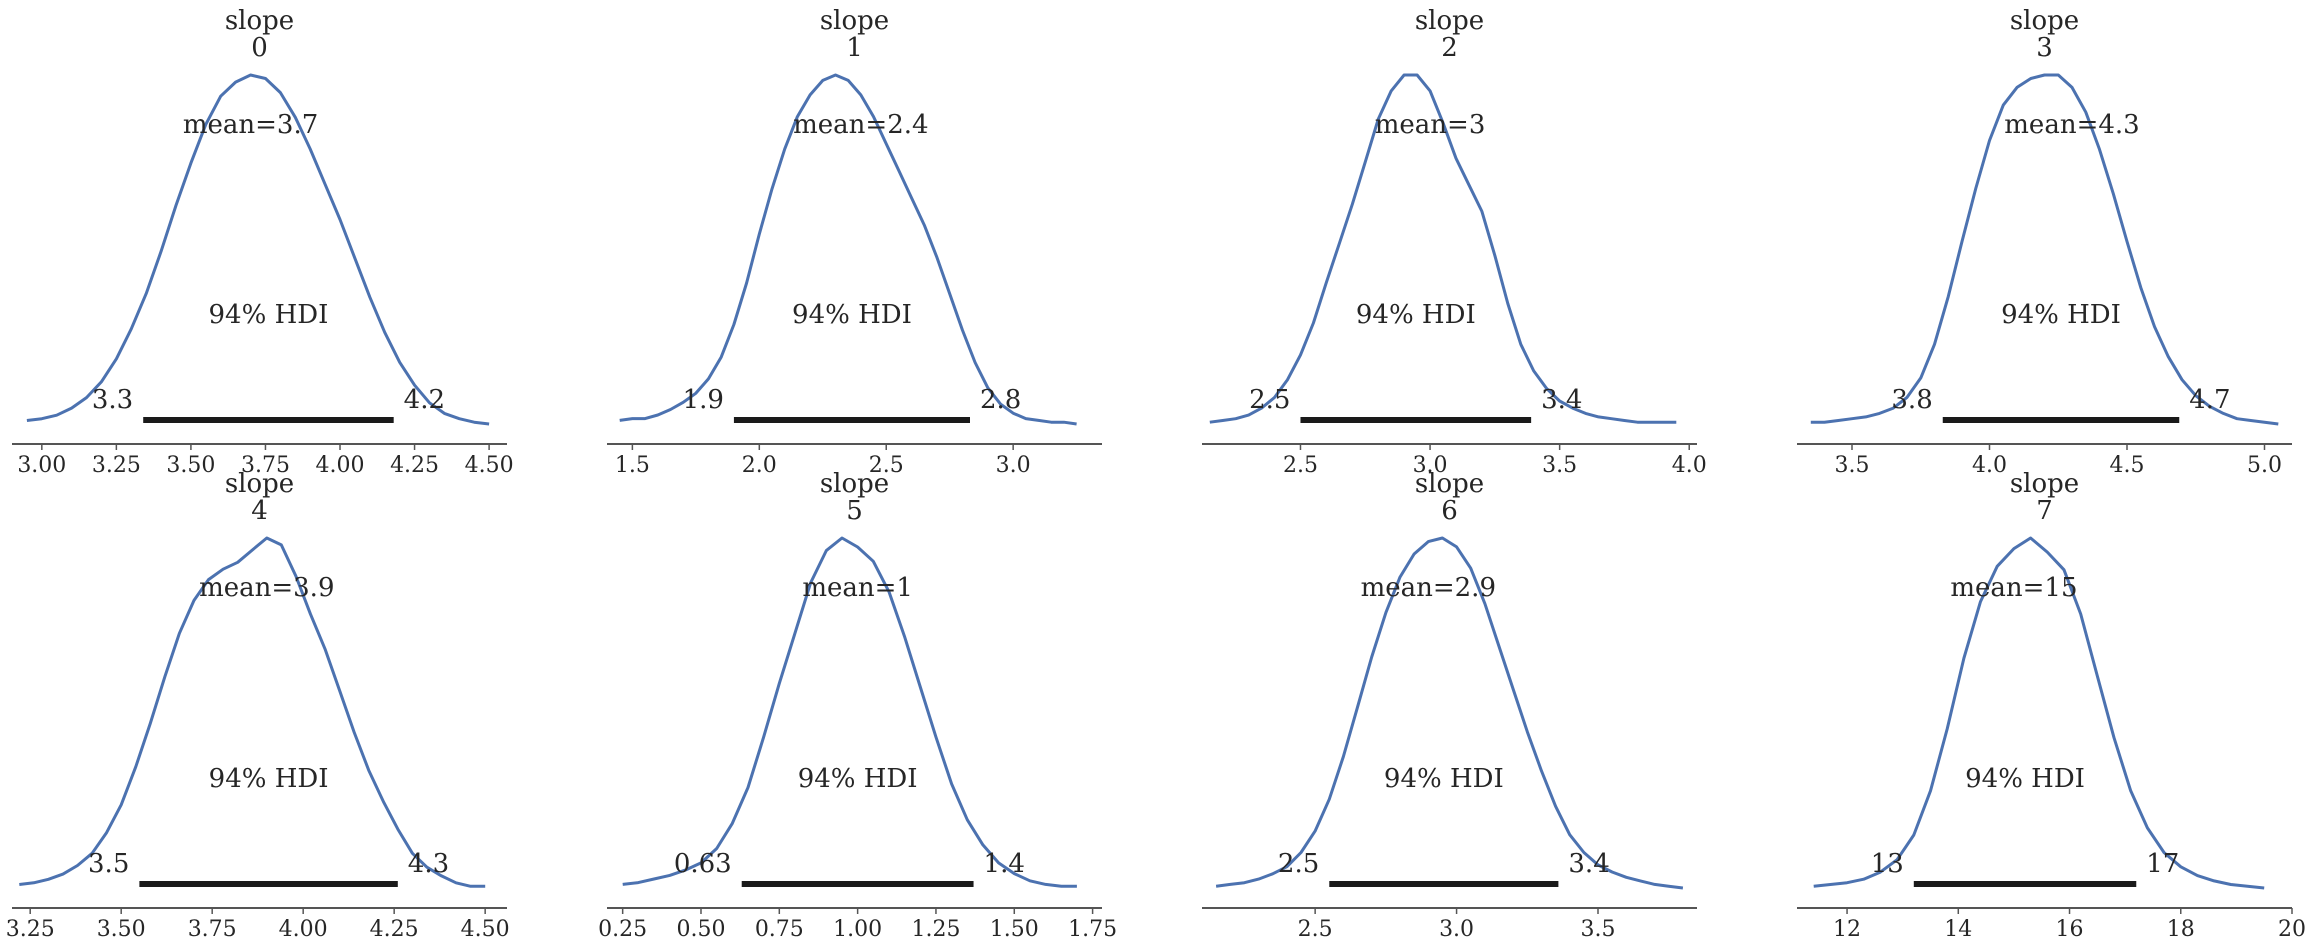 The image size is (2315, 950). What do you see at coordinates (2044, 484) in the screenshot?
I see `panel-title-7: slope` at bounding box center [2044, 484].